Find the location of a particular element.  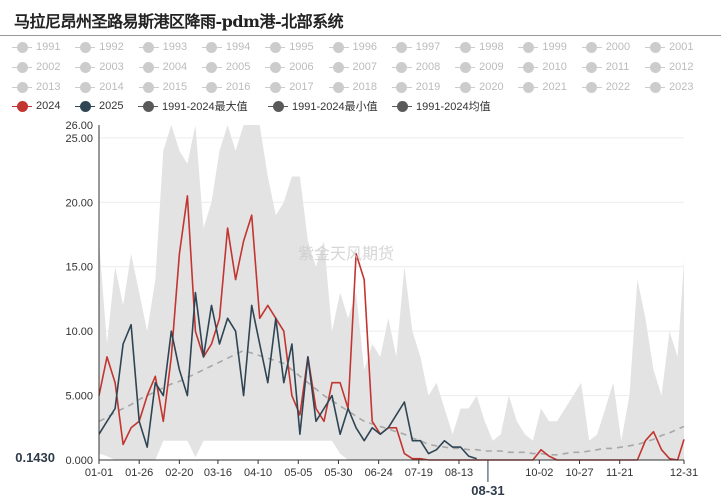

legend-item-2008: 2008 is located at coordinates (416, 67).